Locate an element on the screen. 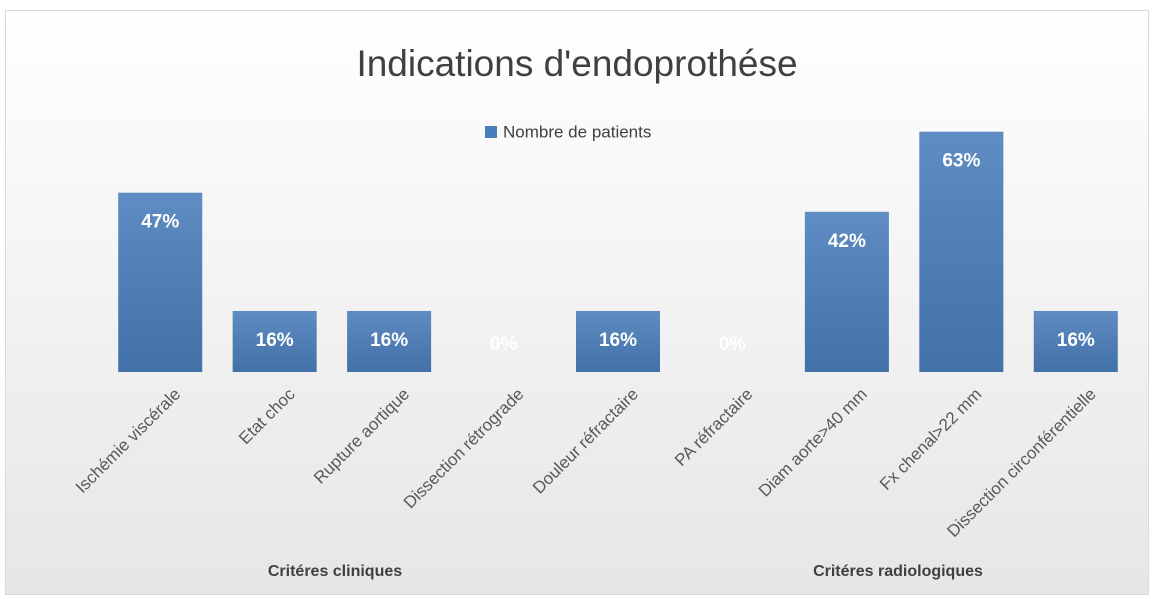 The image size is (1154, 599). chart-title: Indications d'endoprothése is located at coordinates (576, 63).